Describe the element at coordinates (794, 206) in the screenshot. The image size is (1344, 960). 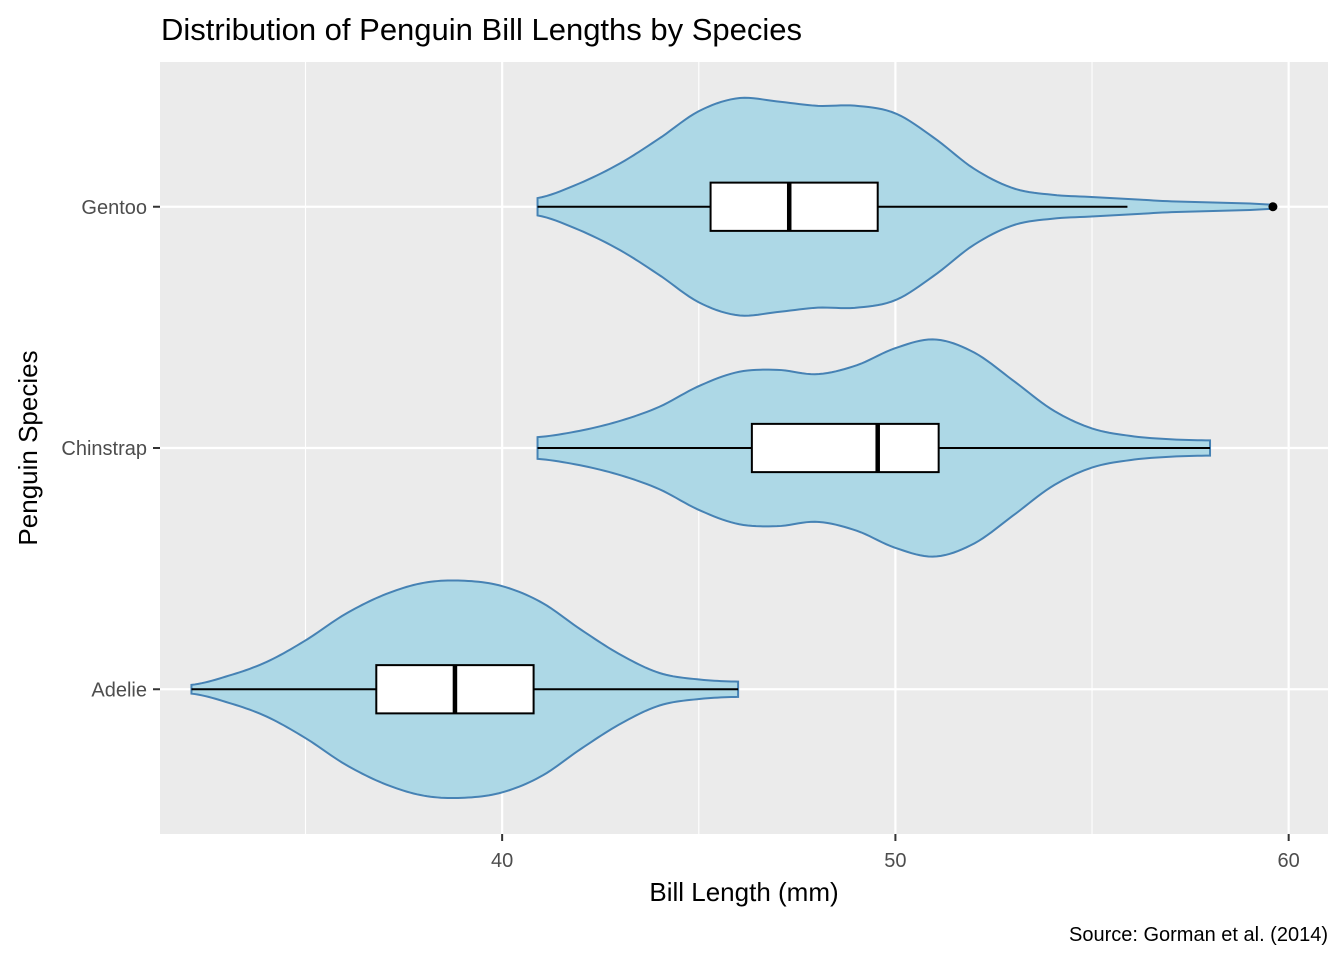
I see `box-gentoo` at that location.